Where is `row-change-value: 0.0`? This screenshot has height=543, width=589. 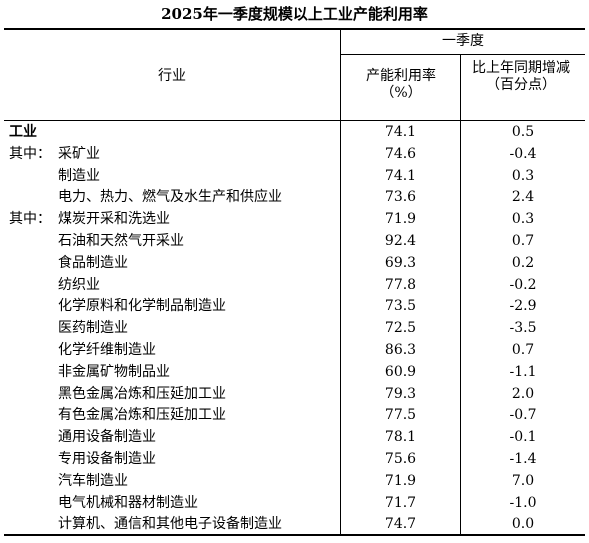 row-change-value: 0.0 is located at coordinates (523, 524).